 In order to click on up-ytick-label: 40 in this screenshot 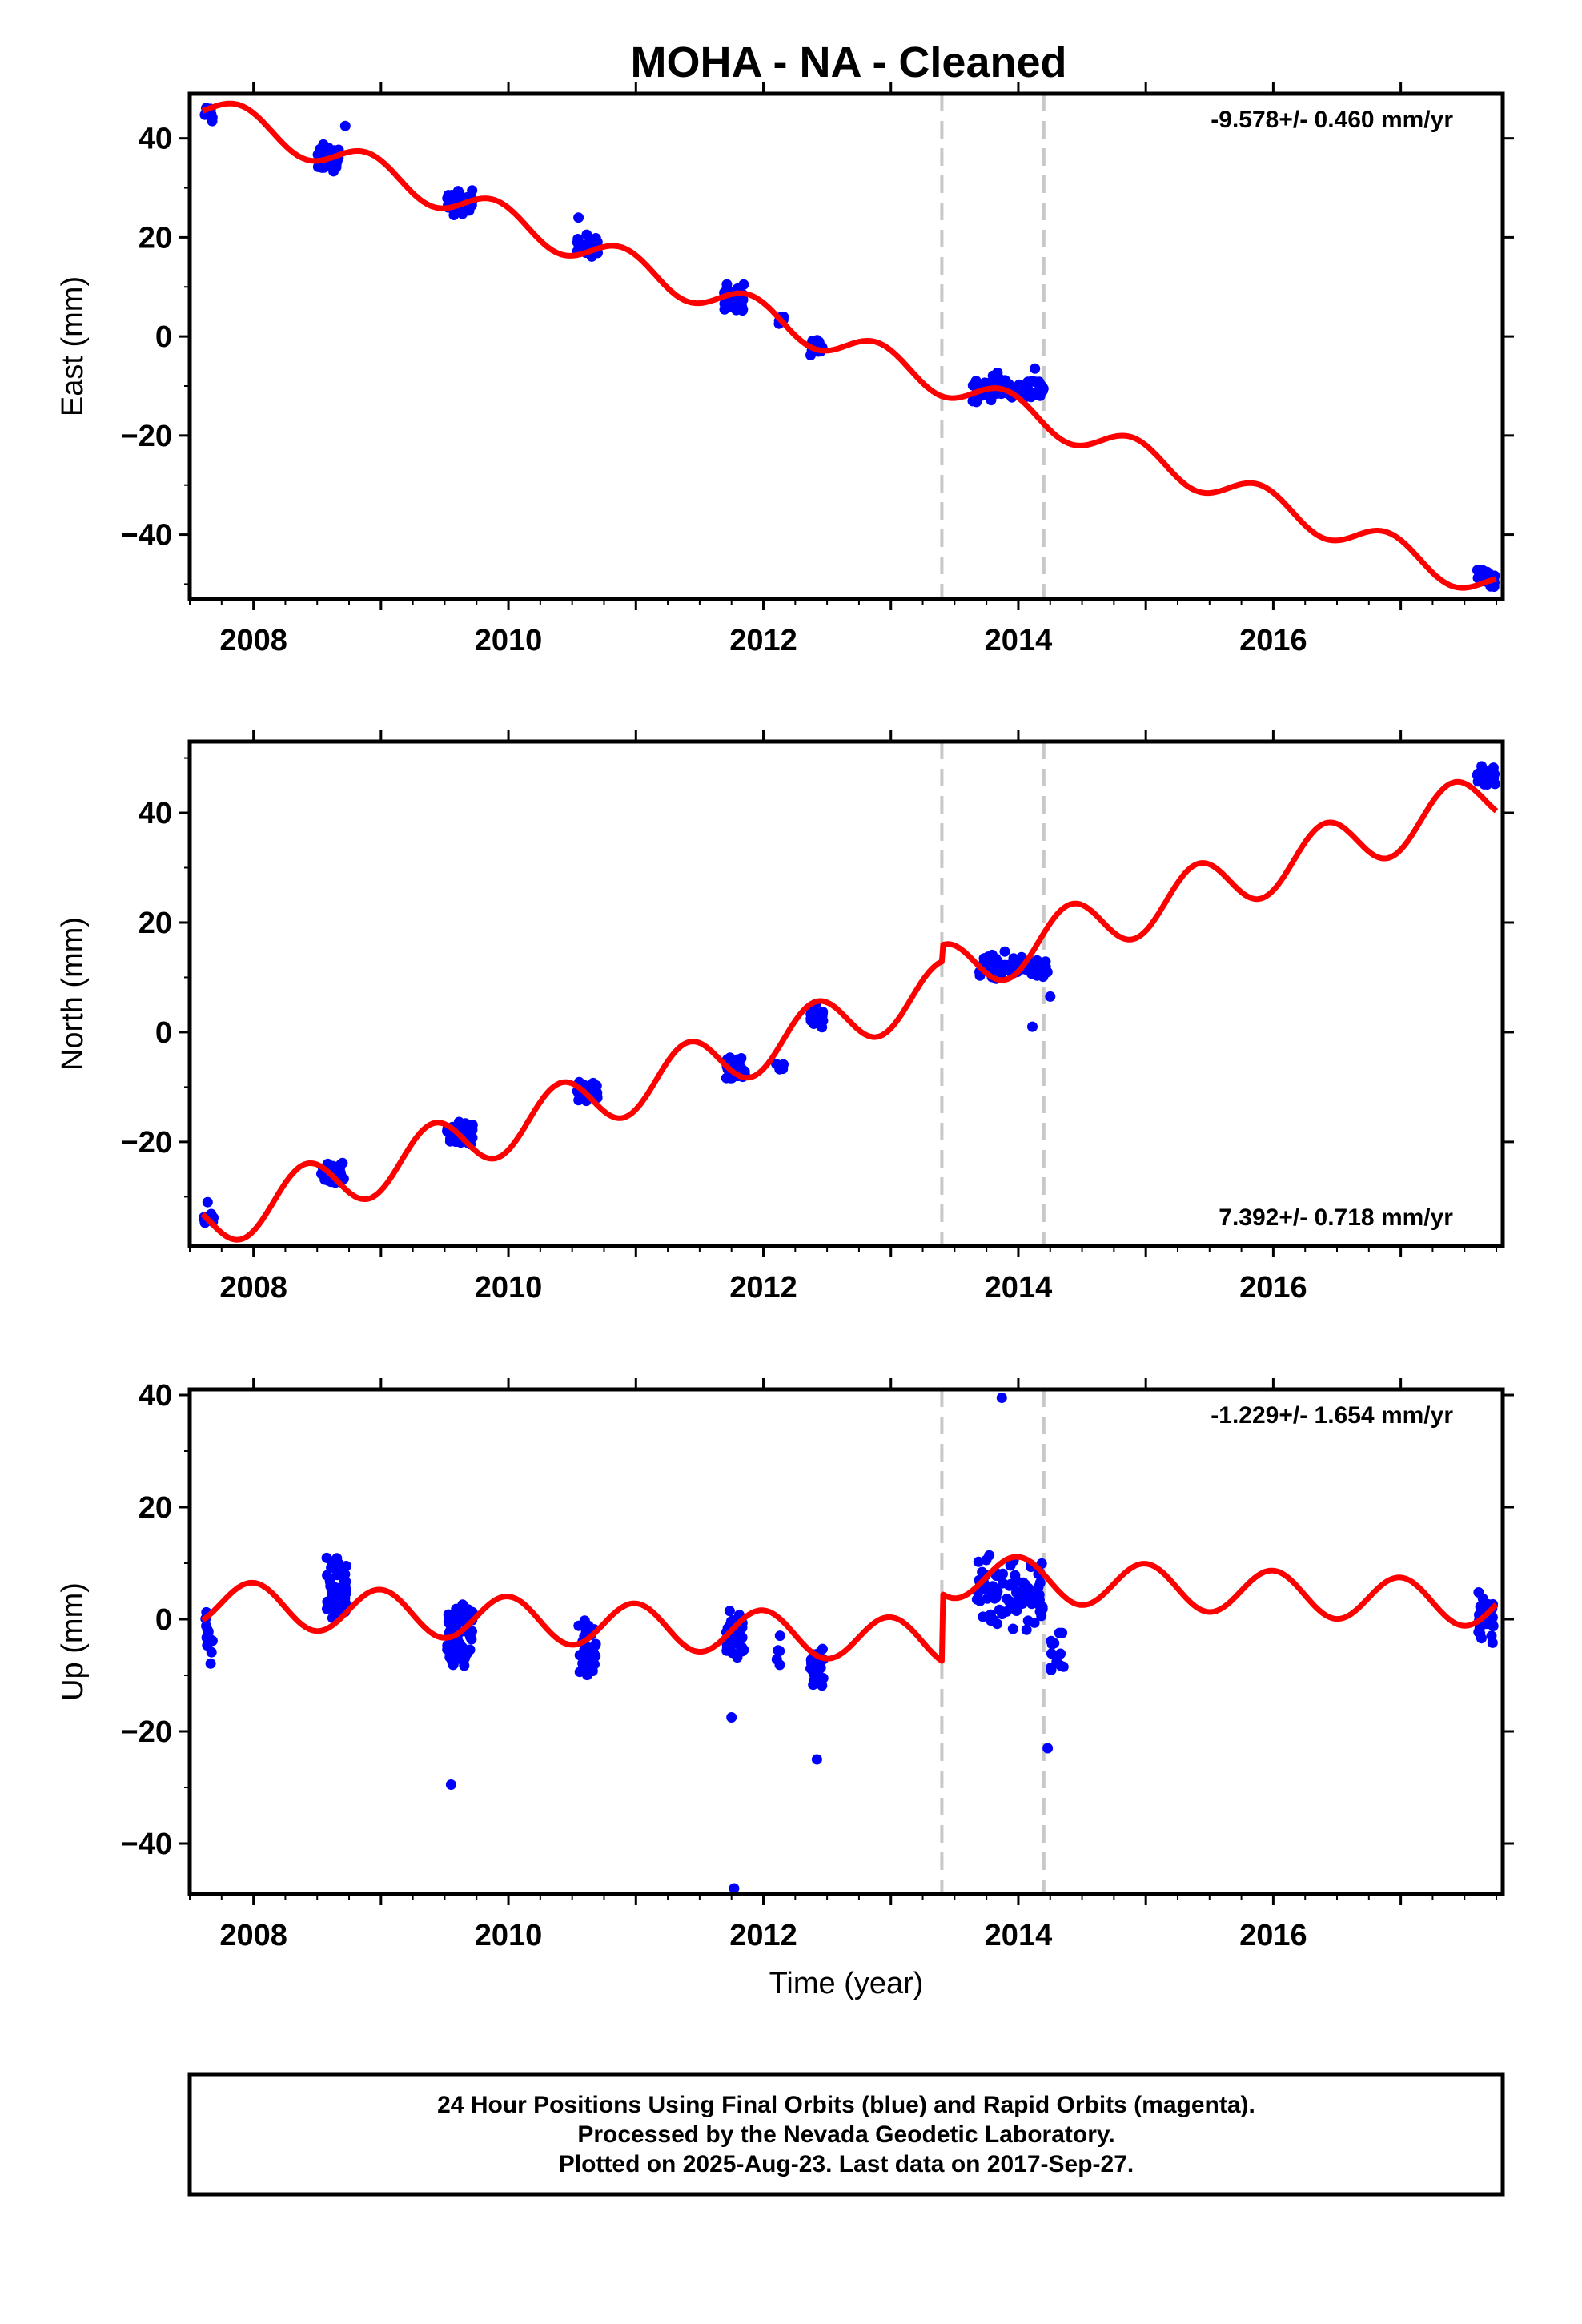, I will do `click(155, 1396)`.